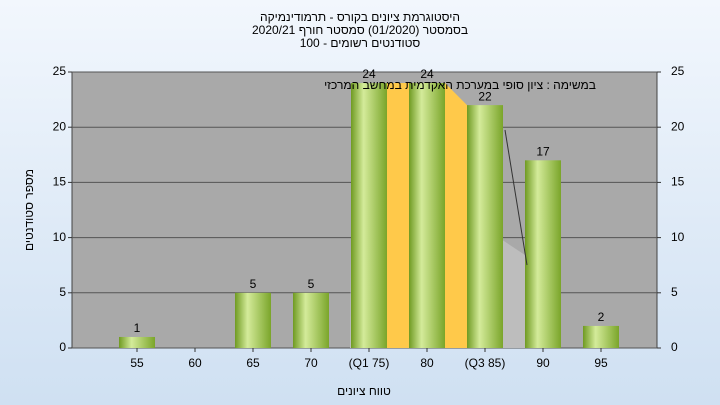 The width and height of the screenshot is (720, 405). I want to click on x-tick-label: 65, so click(253, 363).